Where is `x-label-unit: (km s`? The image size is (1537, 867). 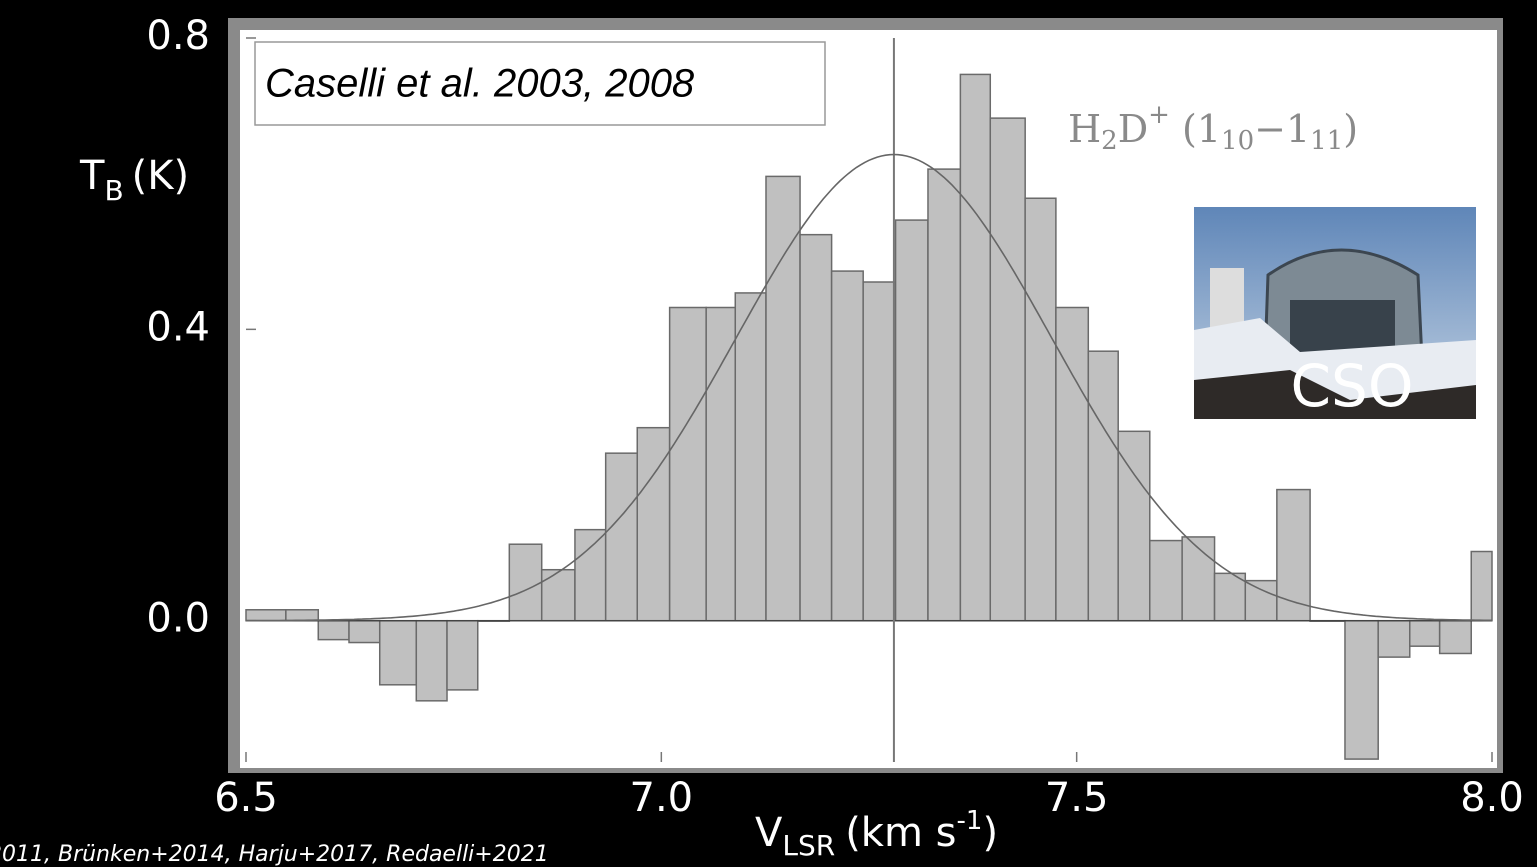 x-label-unit: (km s is located at coordinates (900, 833).